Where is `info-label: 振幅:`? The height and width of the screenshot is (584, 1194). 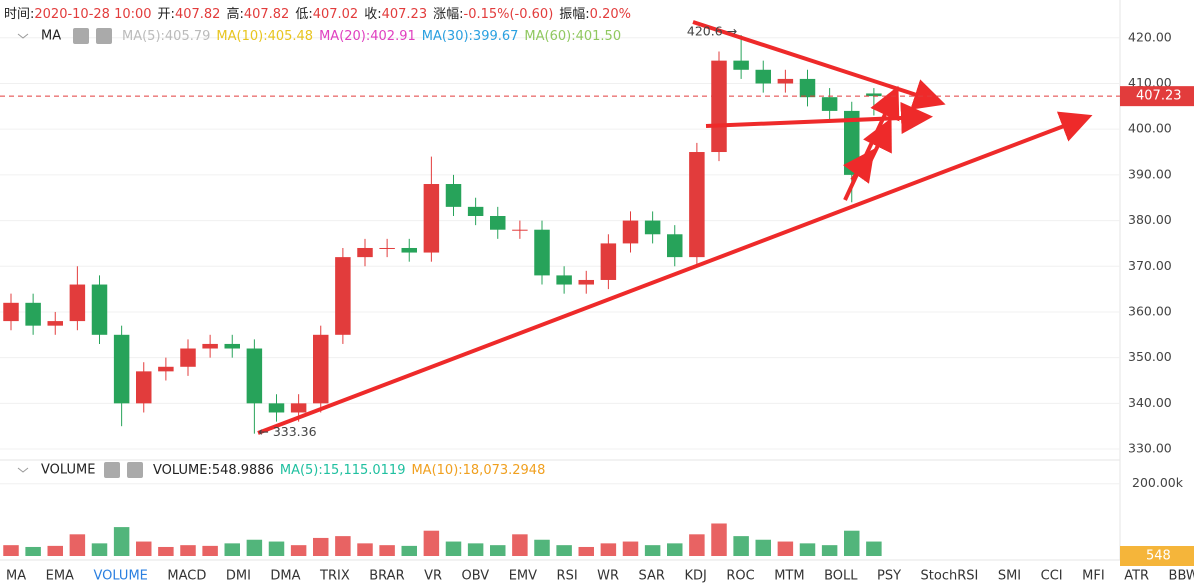 info-label: 振幅: is located at coordinates (574, 14).